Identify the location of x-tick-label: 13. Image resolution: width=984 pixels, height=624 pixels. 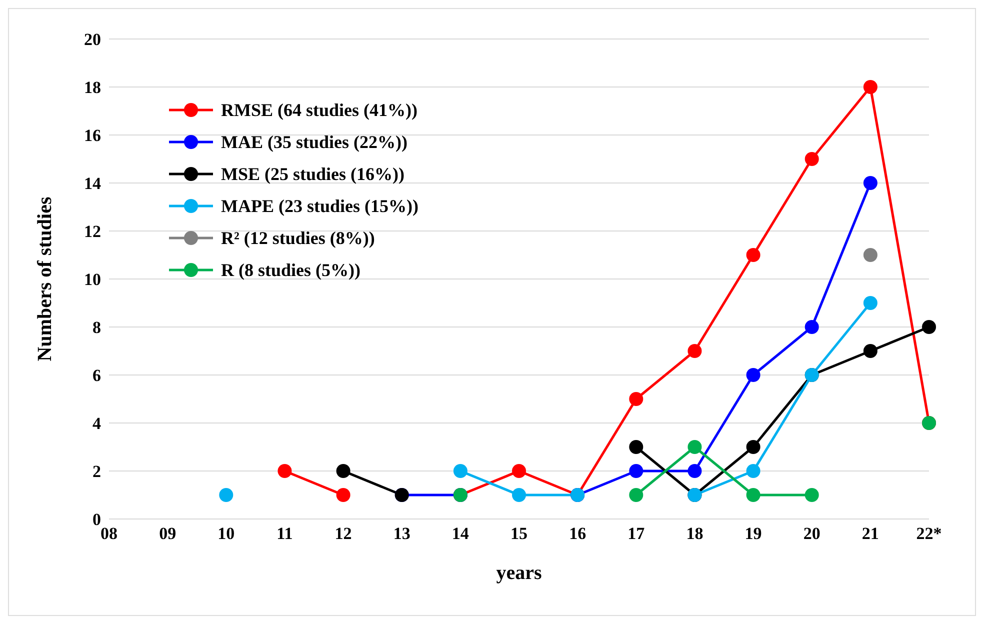
(401, 534).